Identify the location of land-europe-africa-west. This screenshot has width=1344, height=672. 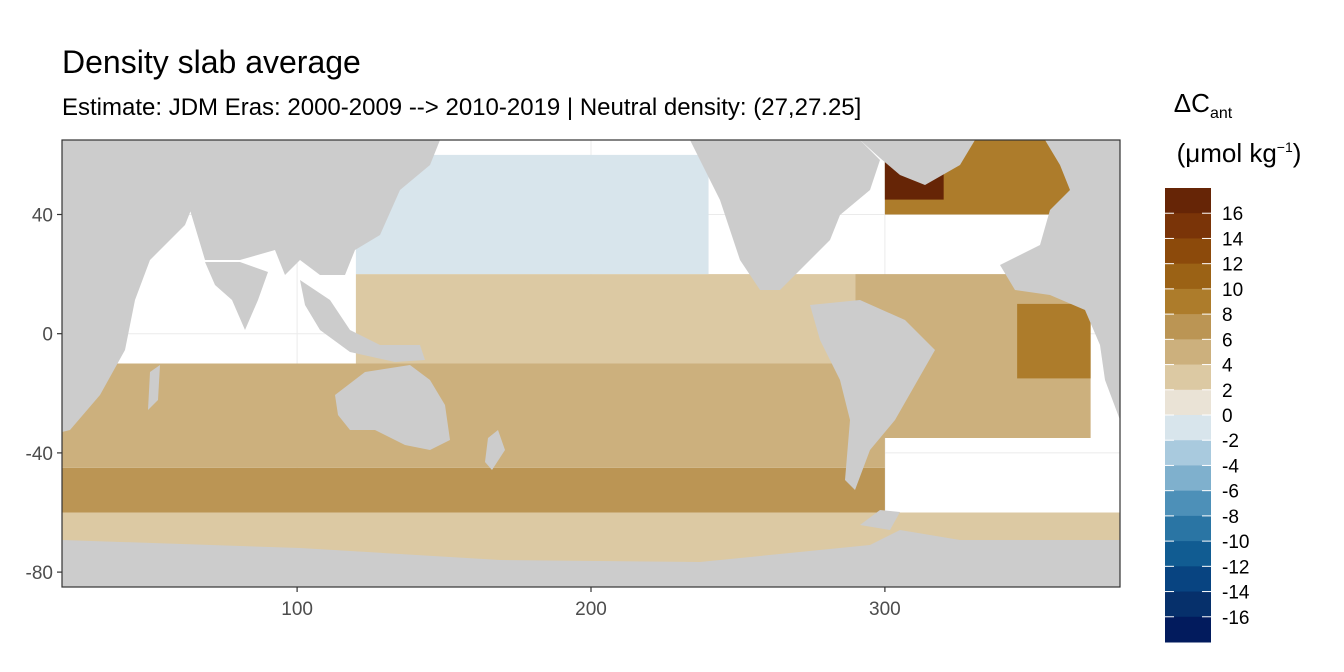
(1060, 280).